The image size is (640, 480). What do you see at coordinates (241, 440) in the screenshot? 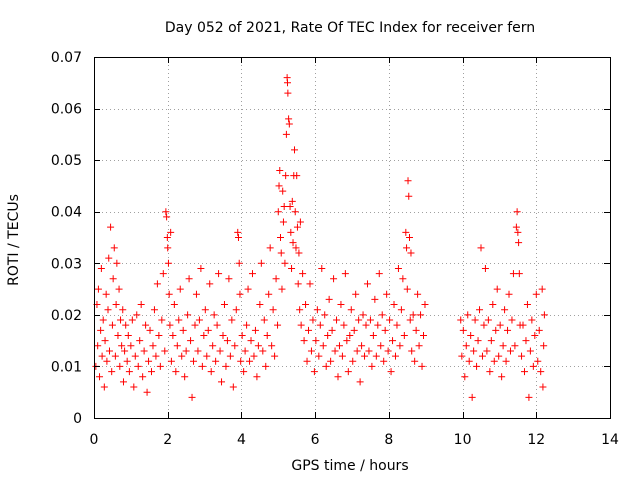
I see `x-tick-label: 4` at bounding box center [241, 440].